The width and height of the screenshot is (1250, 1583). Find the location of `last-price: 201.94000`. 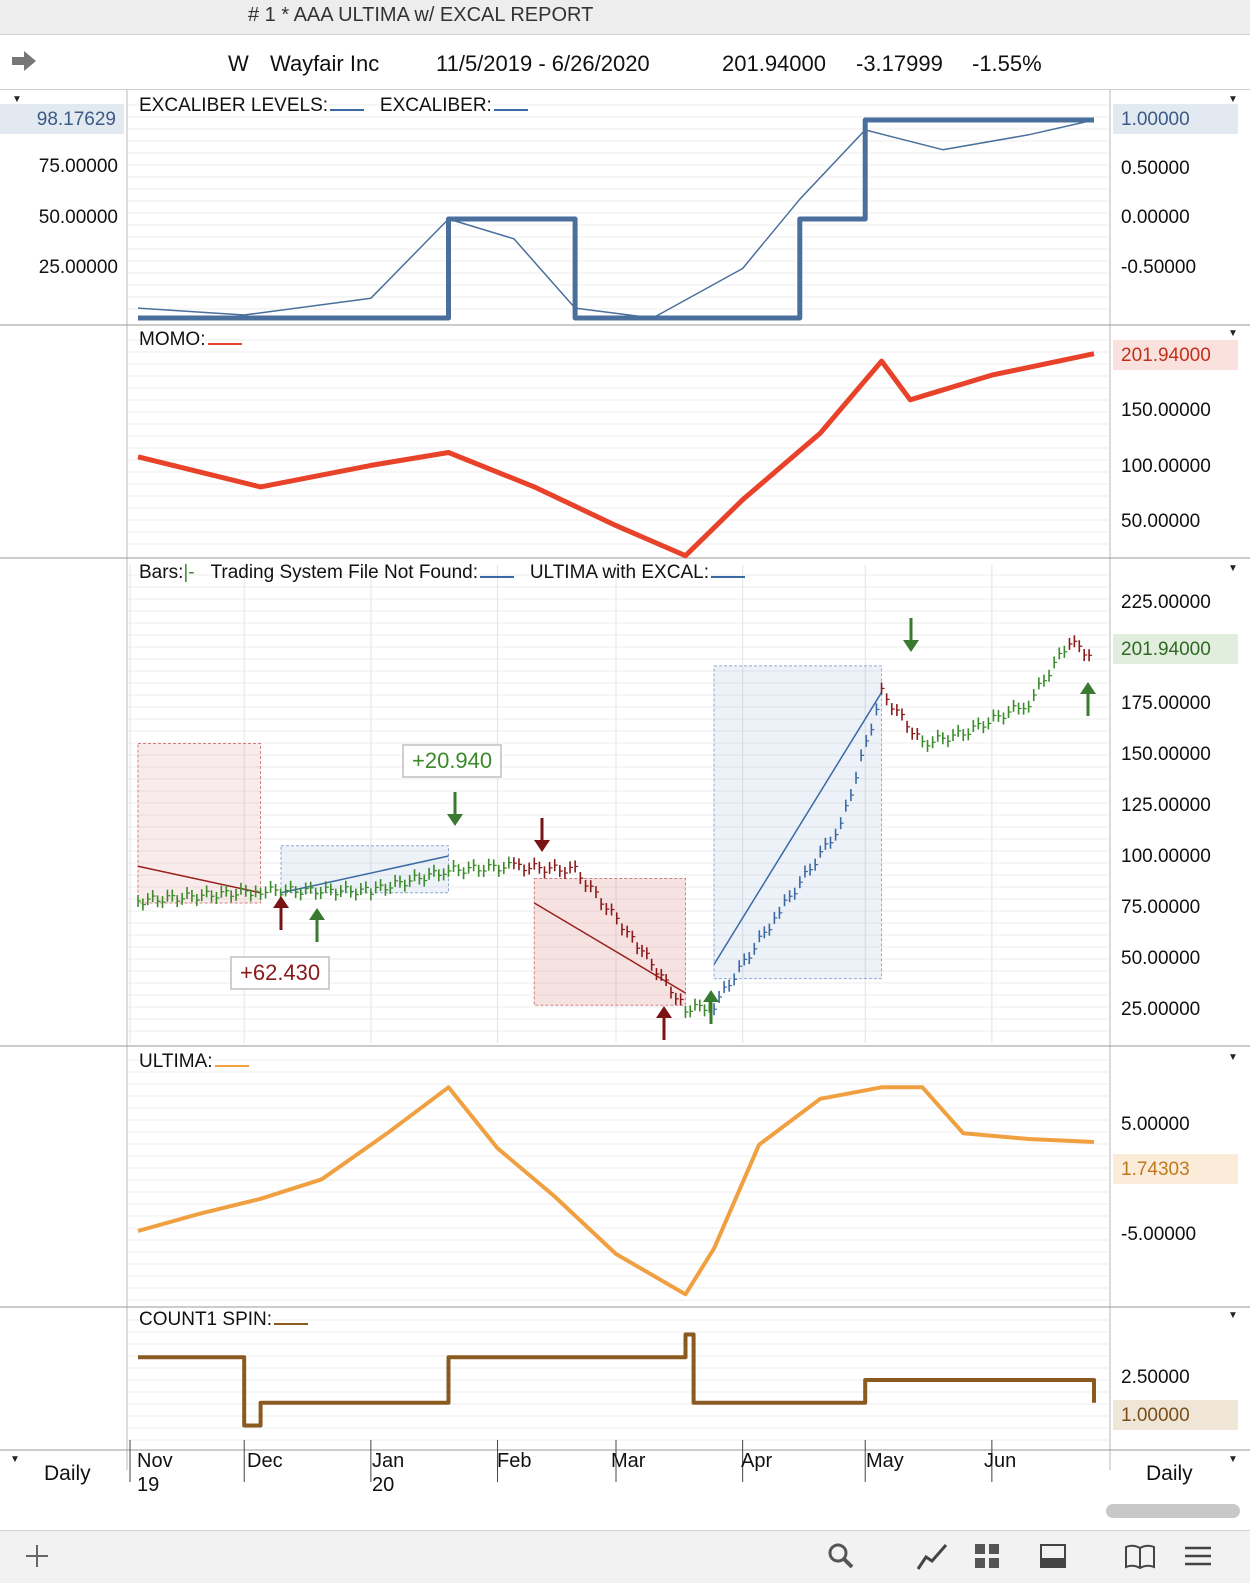

last-price: 201.94000 is located at coordinates (774, 63).